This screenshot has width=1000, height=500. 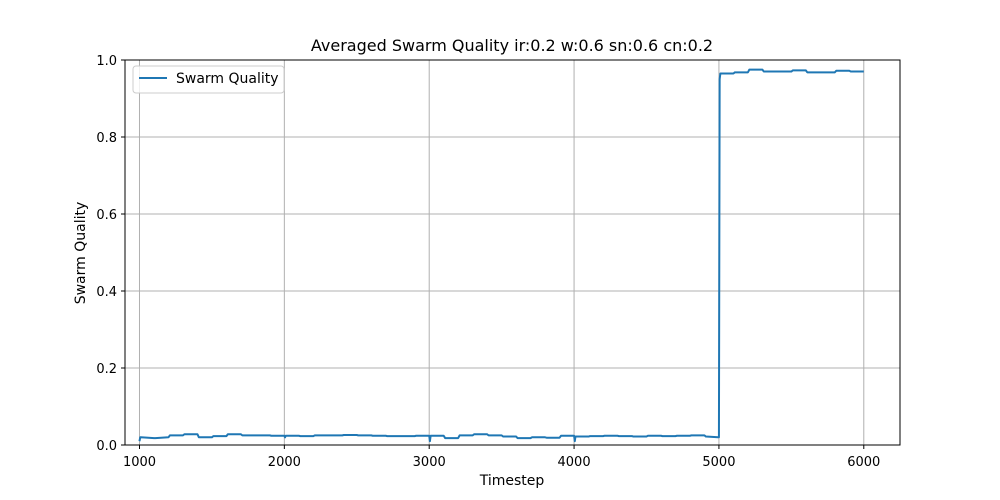 I want to click on x-tick-label: 2000, so click(x=284, y=462).